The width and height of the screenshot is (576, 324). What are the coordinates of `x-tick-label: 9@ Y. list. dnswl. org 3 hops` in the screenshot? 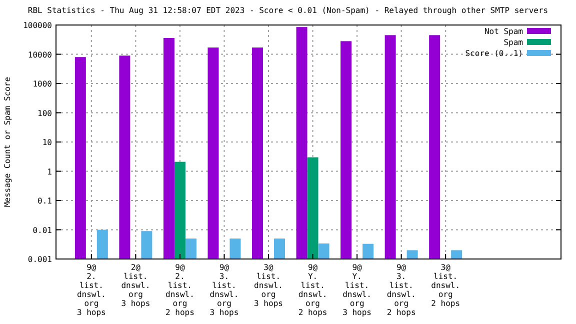 It's located at (357, 290).